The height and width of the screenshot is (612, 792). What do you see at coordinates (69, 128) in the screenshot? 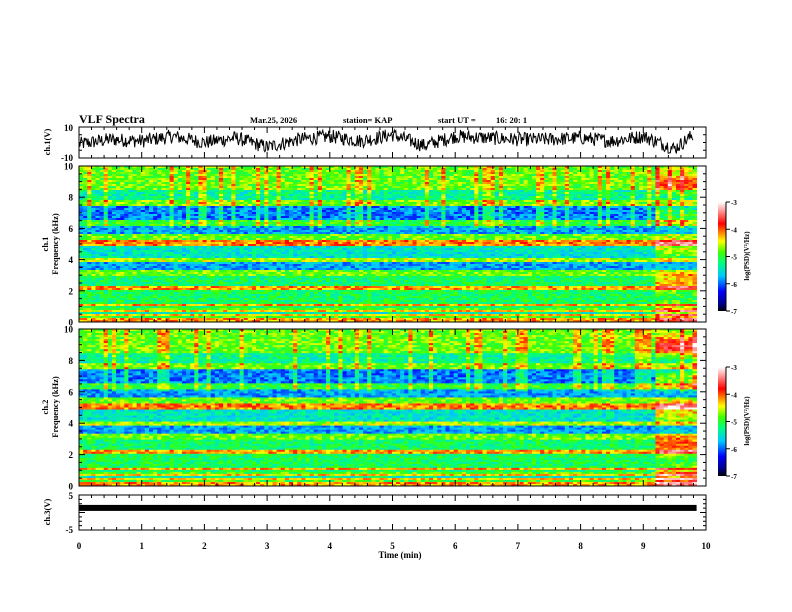
I see `ch1-ytick-top: 10` at bounding box center [69, 128].